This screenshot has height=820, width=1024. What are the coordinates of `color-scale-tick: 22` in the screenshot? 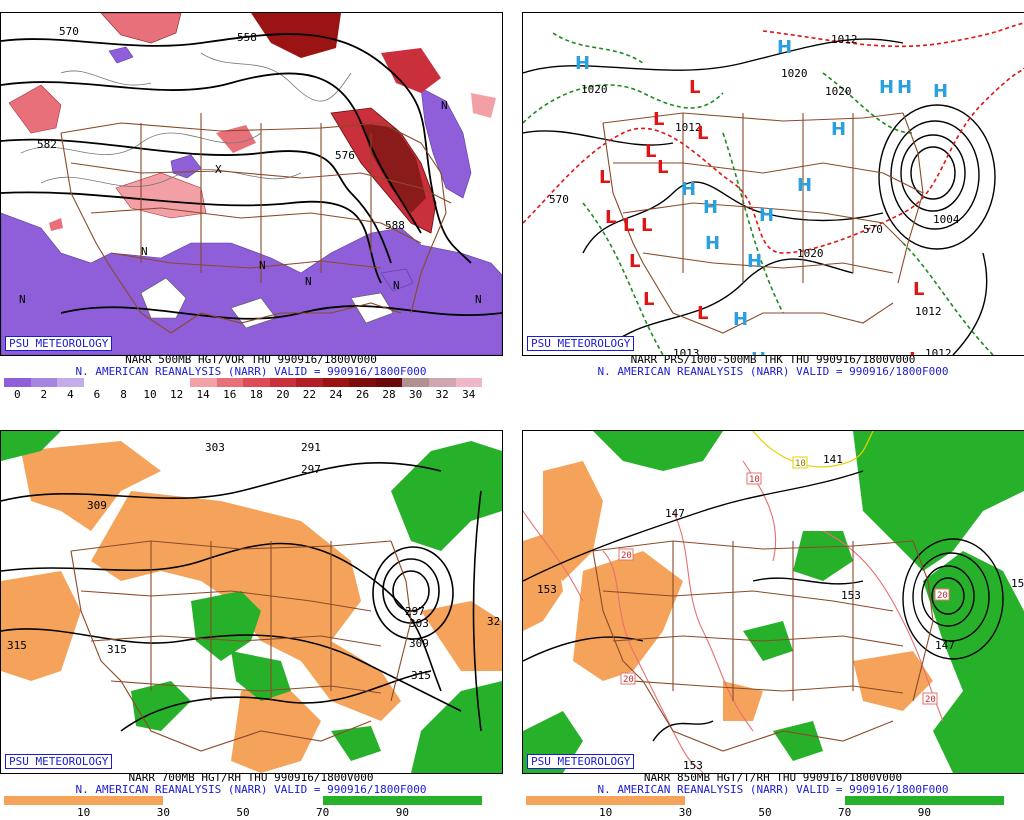 It's located at (309, 394).